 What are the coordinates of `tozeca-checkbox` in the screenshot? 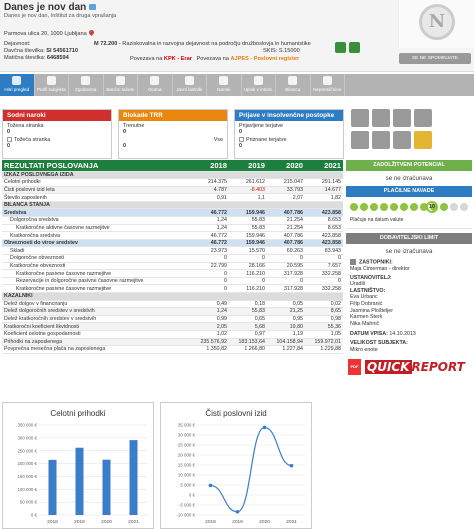 It's located at (9, 140).